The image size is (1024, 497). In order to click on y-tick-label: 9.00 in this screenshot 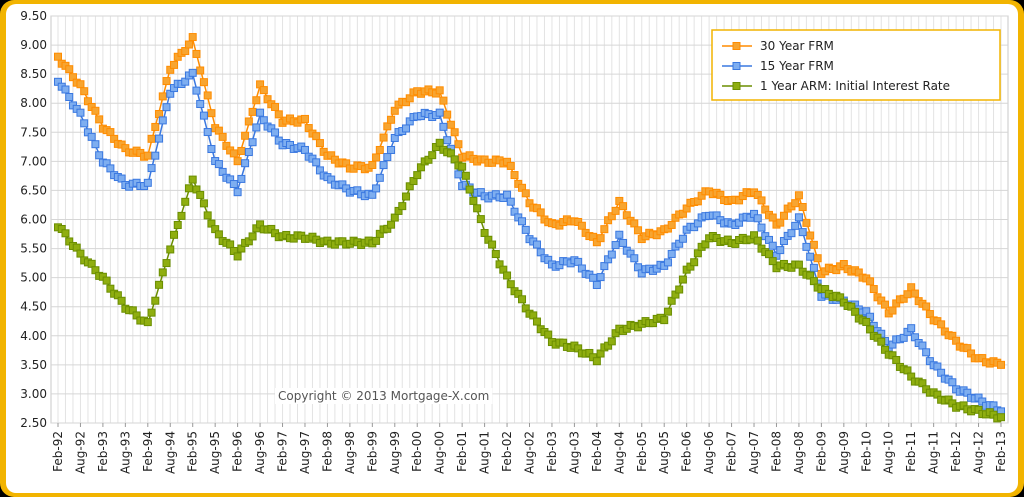, I will do `click(33, 45)`.